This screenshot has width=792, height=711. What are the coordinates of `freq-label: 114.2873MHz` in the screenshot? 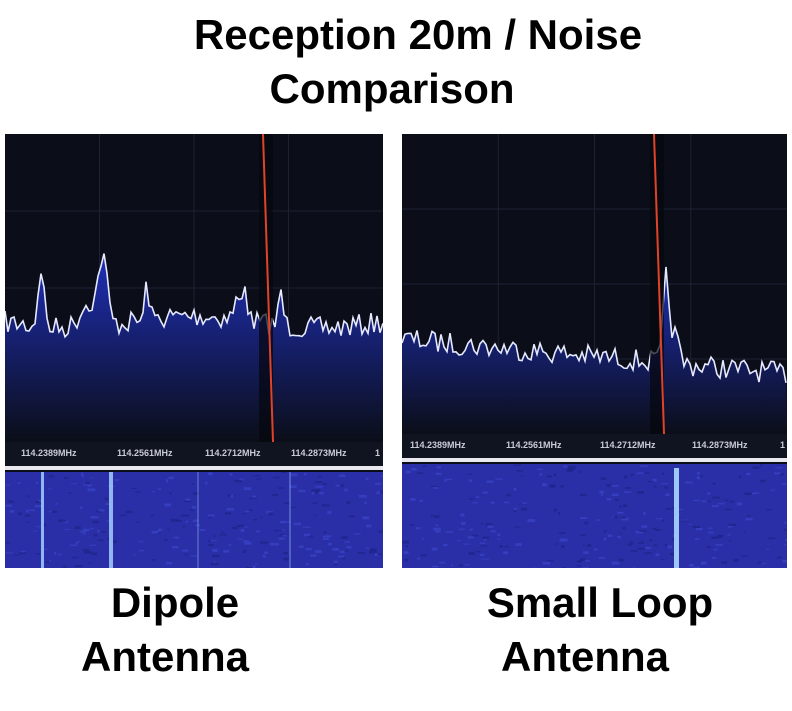 It's located at (319, 453).